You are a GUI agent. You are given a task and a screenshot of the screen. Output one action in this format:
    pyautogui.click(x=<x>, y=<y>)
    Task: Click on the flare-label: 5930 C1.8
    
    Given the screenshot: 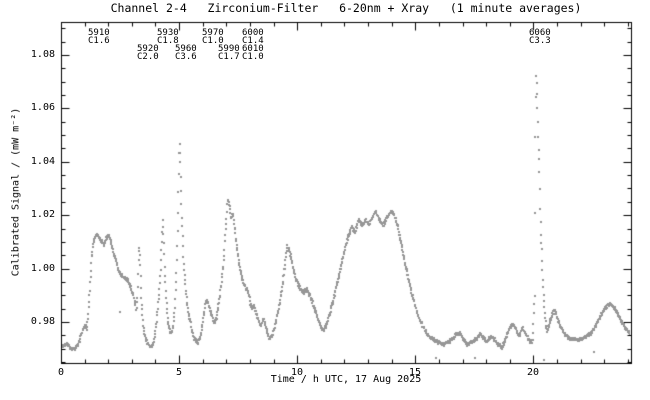 What is the action you would take?
    pyautogui.click(x=168, y=37)
    